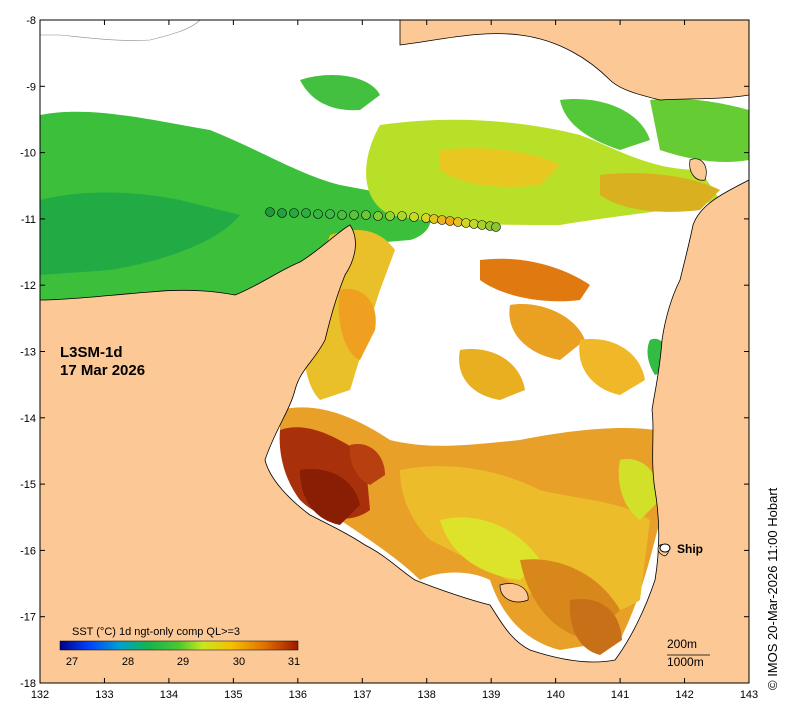 Image resolution: width=792 pixels, height=716 pixels. Describe the element at coordinates (28, 551) in the screenshot. I see `lat-tick-label: -16` at that location.